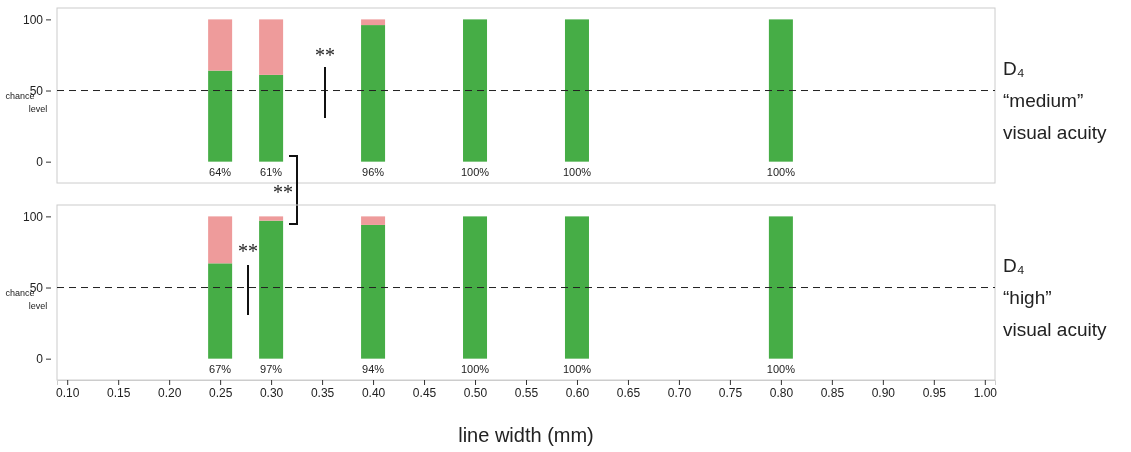 The image size is (1131, 452). What do you see at coordinates (781, 392) in the screenshot?
I see `x-tick-label: 0.80` at bounding box center [781, 392].